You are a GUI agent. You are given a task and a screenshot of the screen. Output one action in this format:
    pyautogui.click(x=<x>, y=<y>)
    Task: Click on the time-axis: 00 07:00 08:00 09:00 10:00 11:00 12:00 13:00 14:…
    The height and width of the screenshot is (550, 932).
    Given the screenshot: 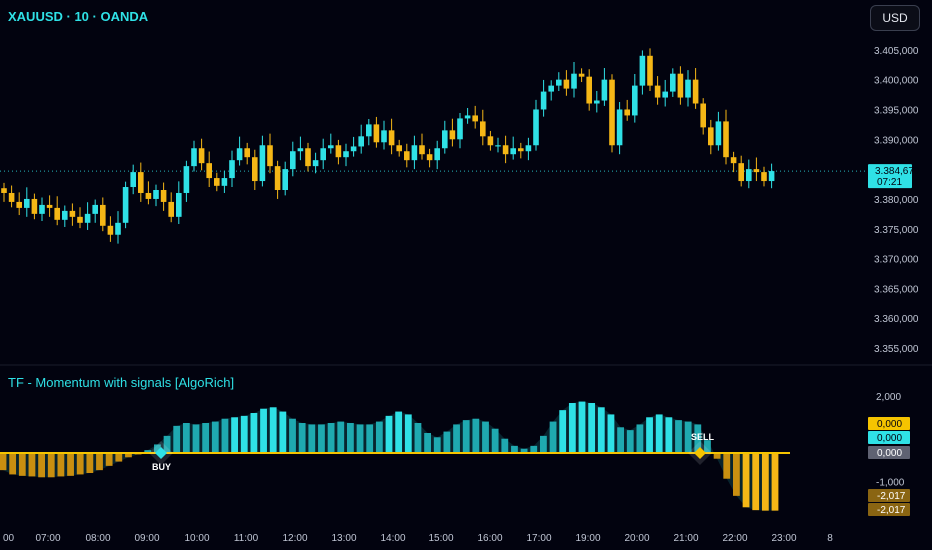 What is the action you would take?
    pyautogui.click(x=418, y=538)
    